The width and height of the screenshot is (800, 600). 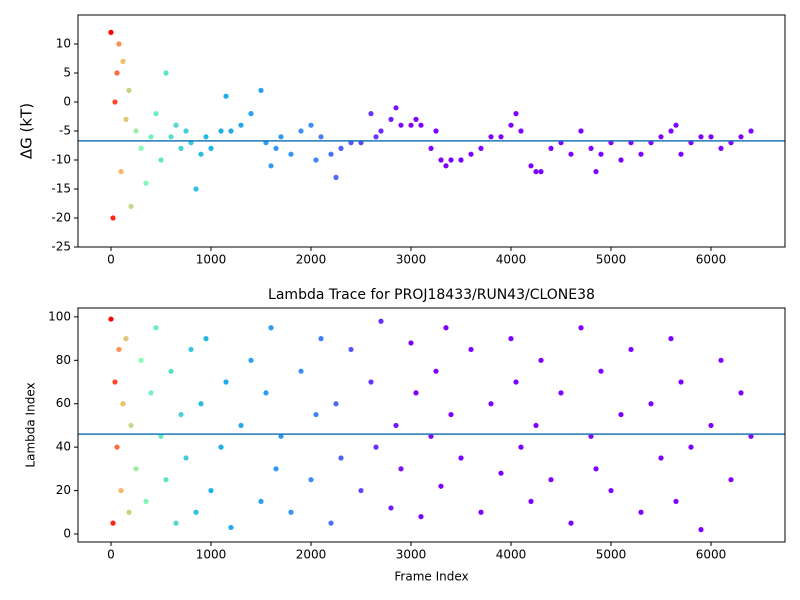 I want to click on y-tick-label: -10, so click(x=61, y=160).